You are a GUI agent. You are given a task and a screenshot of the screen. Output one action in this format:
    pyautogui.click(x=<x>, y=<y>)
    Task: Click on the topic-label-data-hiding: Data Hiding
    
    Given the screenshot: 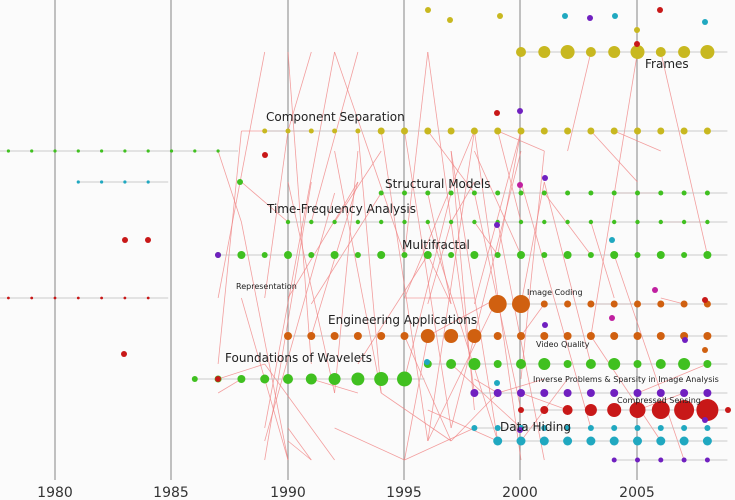 What is the action you would take?
    pyautogui.click(x=535, y=427)
    